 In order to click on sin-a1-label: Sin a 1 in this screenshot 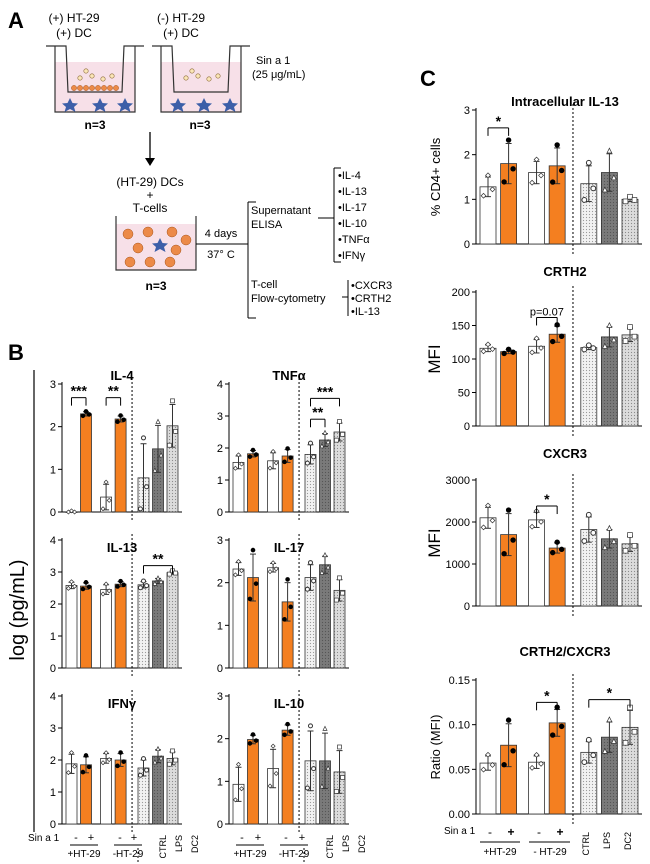, I will do `click(44, 838)`.